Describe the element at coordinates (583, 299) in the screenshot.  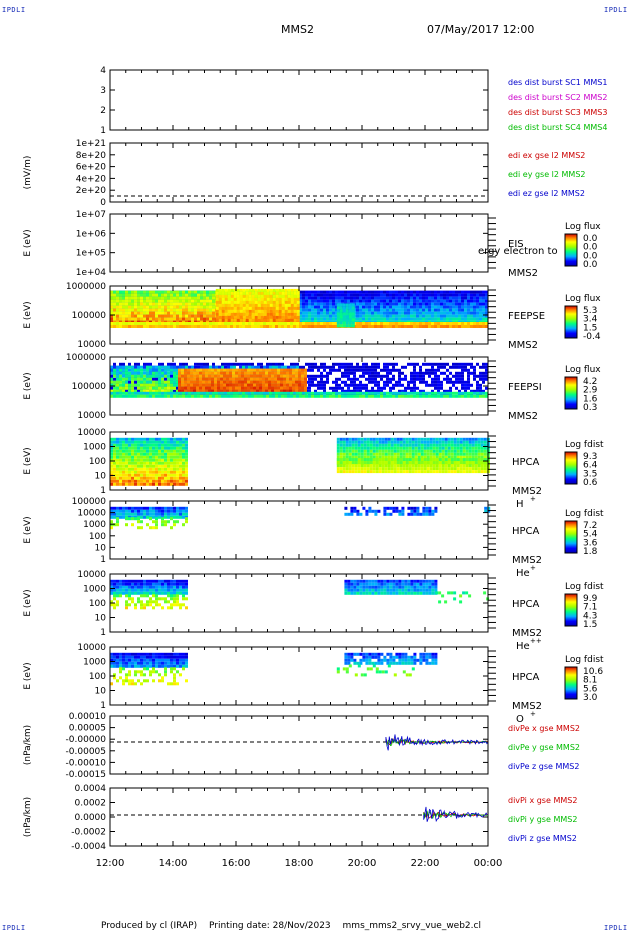
I see `colorbar-title: Log flux` at that location.